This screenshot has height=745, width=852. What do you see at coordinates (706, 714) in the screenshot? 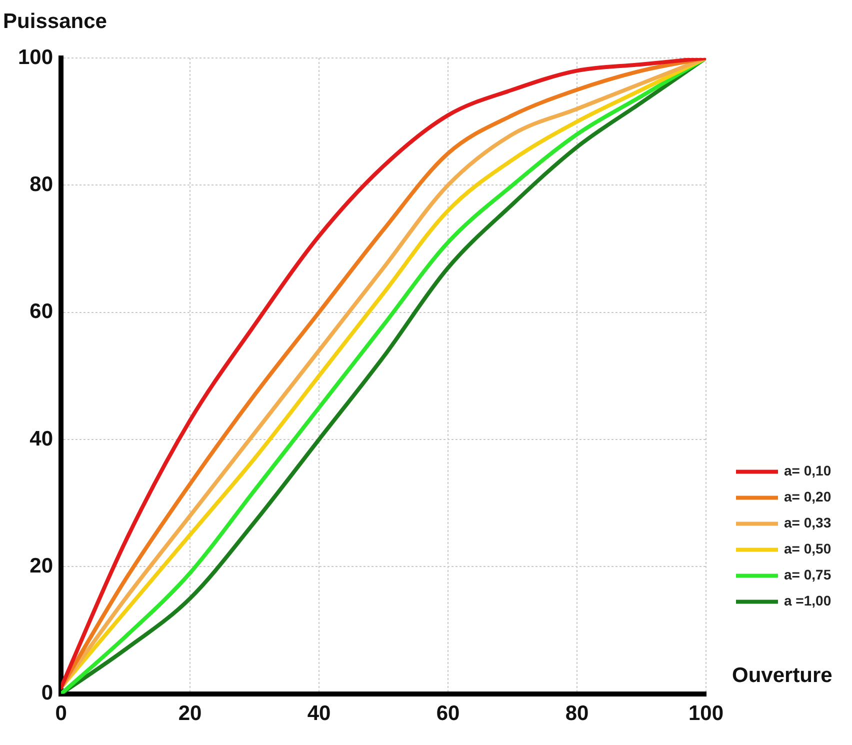
I see `x-tick-label: 100` at bounding box center [706, 714].